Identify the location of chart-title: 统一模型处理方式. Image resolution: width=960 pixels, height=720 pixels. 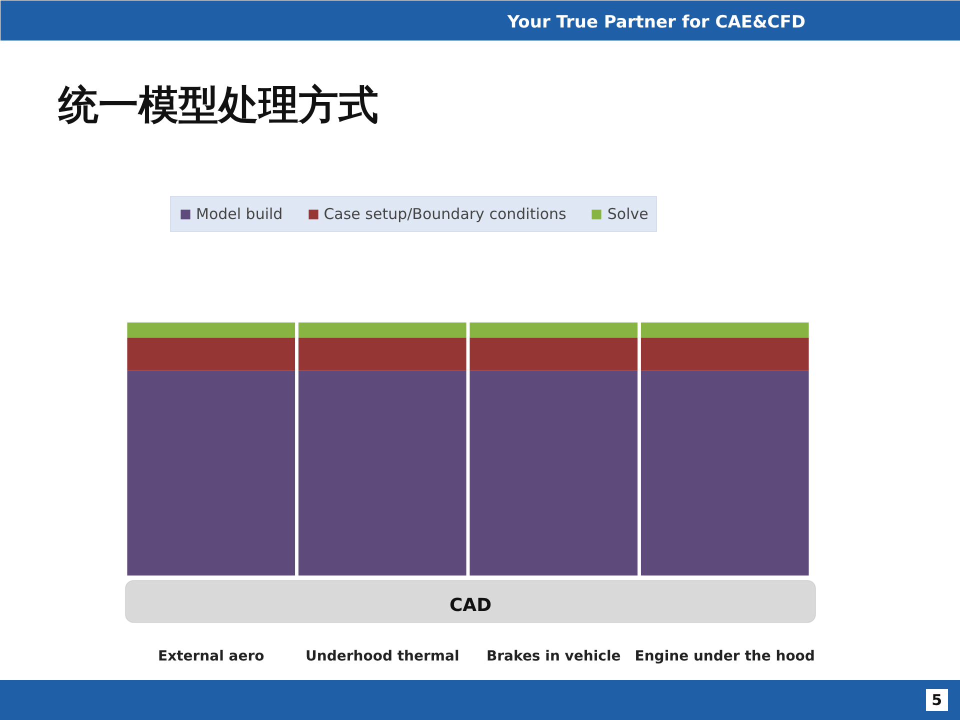
(218, 105).